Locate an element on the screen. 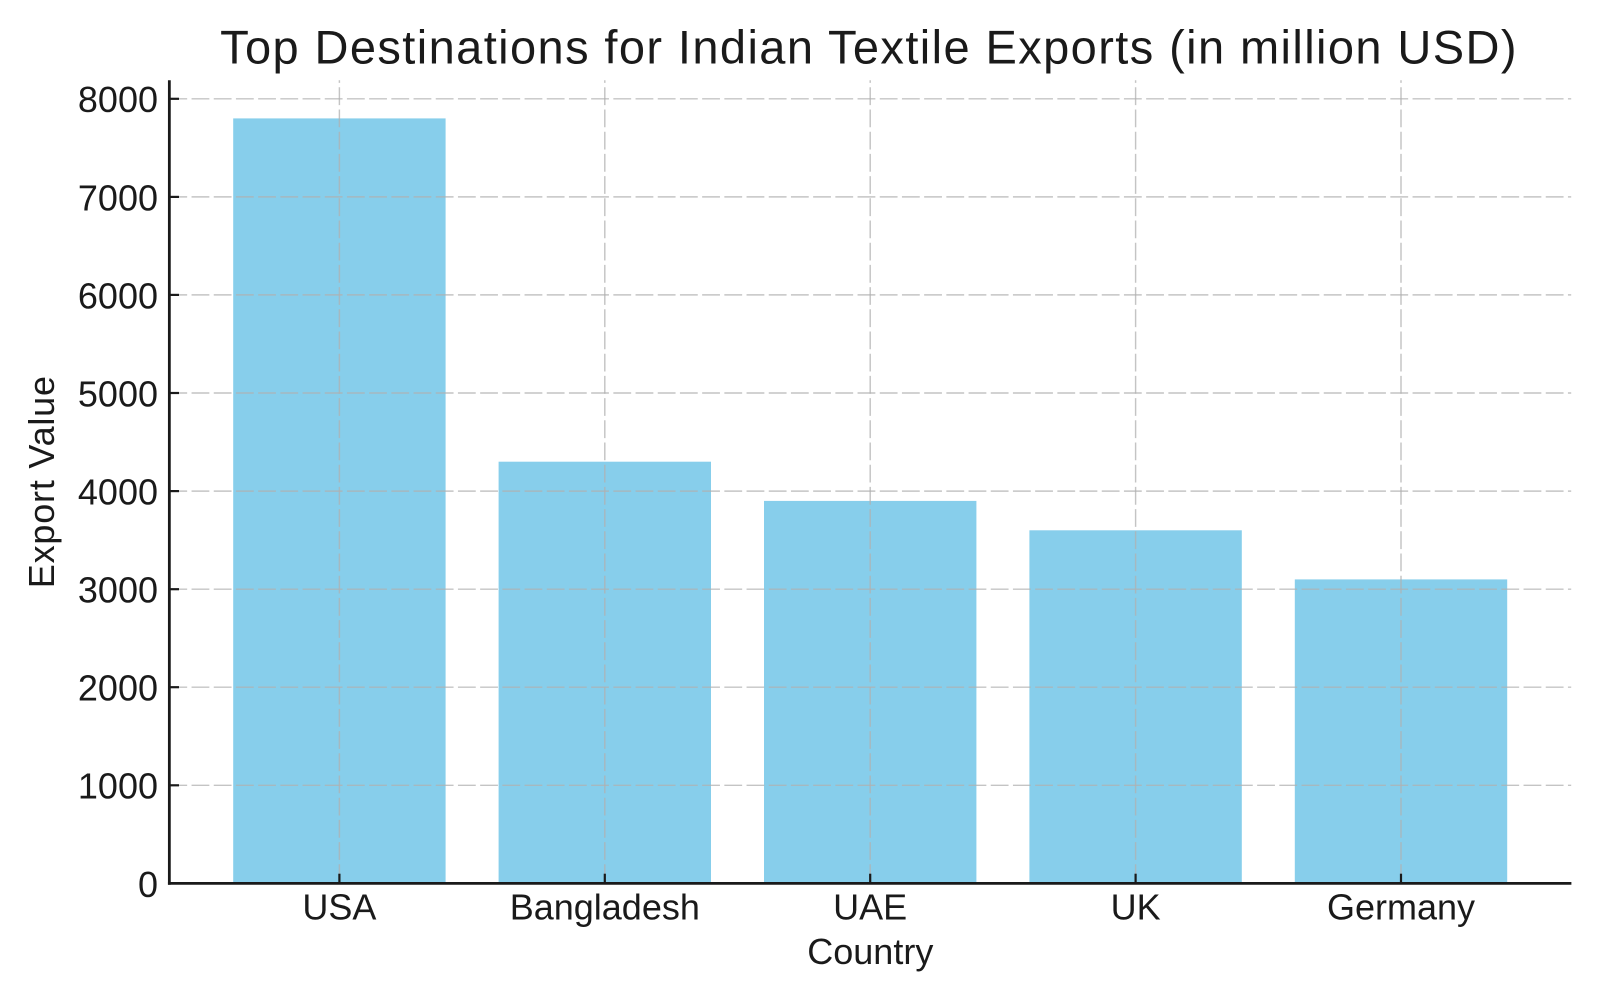 This screenshot has width=1600, height=1000. svg-text: 8000 is located at coordinates (118, 99).